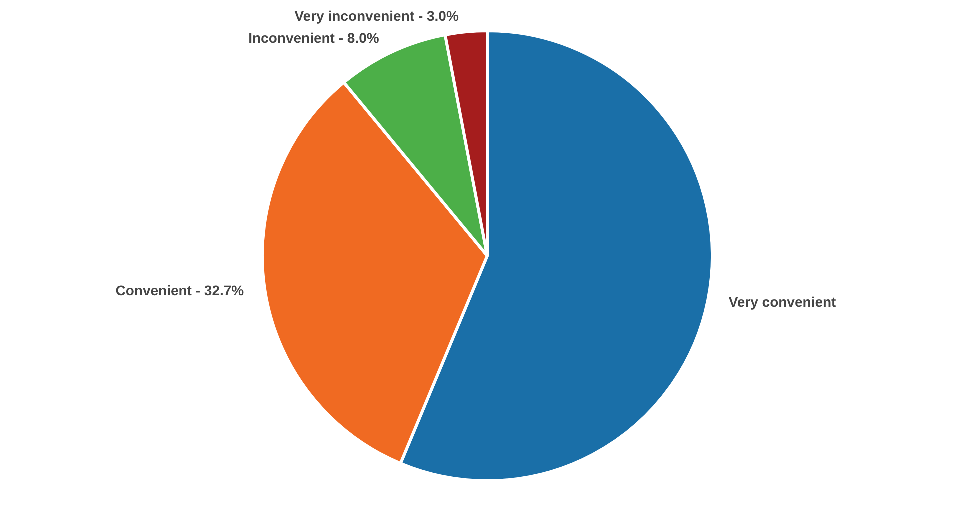 The image size is (975, 512). What do you see at coordinates (180, 290) in the screenshot?
I see `slice-label: Convenient - 32.7%` at bounding box center [180, 290].